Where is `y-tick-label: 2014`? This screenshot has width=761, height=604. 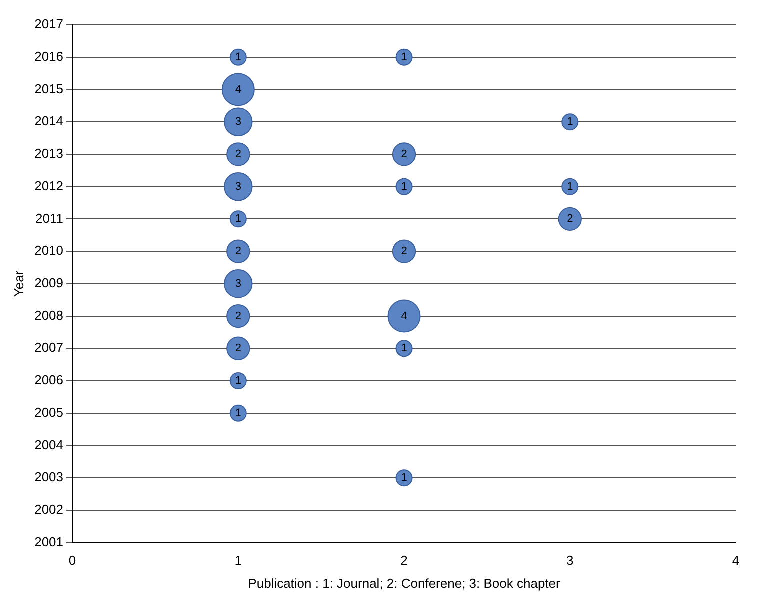 y-tick-label: 2014 is located at coordinates (49, 121).